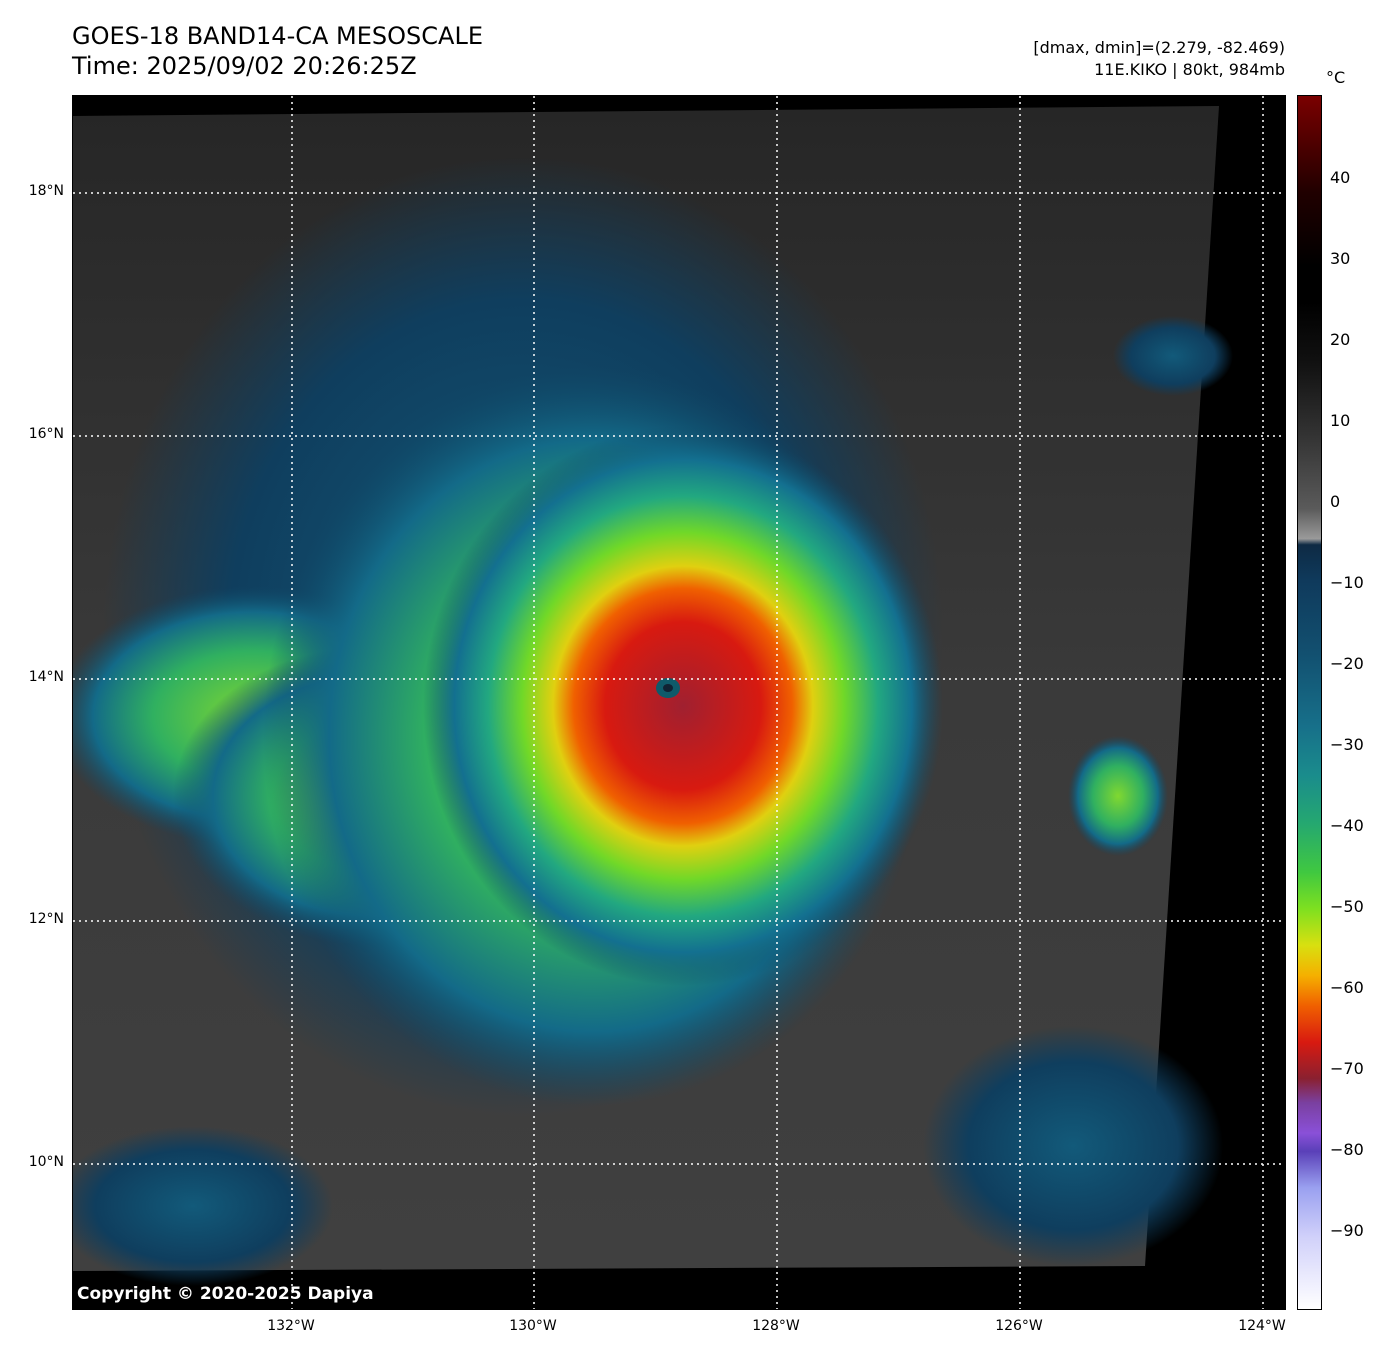  I want to click on lon-label: 132°W, so click(291, 1326).